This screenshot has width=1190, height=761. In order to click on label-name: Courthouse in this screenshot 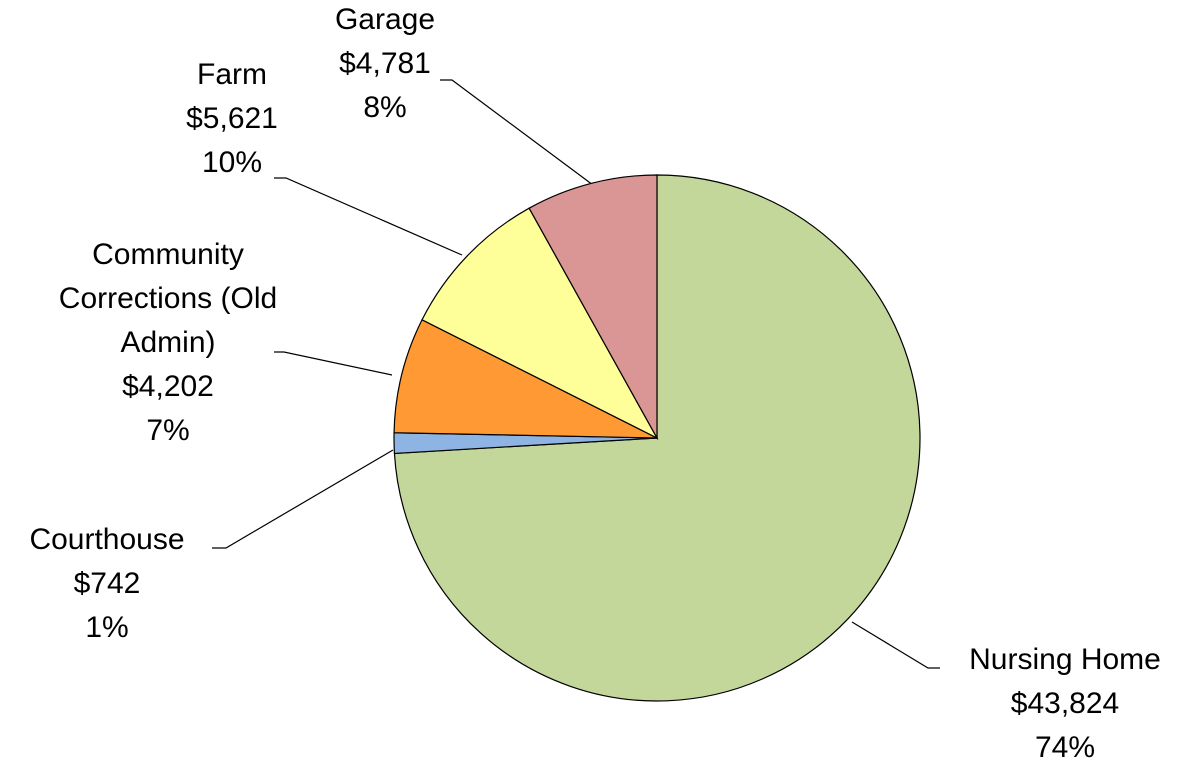, I will do `click(107, 539)`.